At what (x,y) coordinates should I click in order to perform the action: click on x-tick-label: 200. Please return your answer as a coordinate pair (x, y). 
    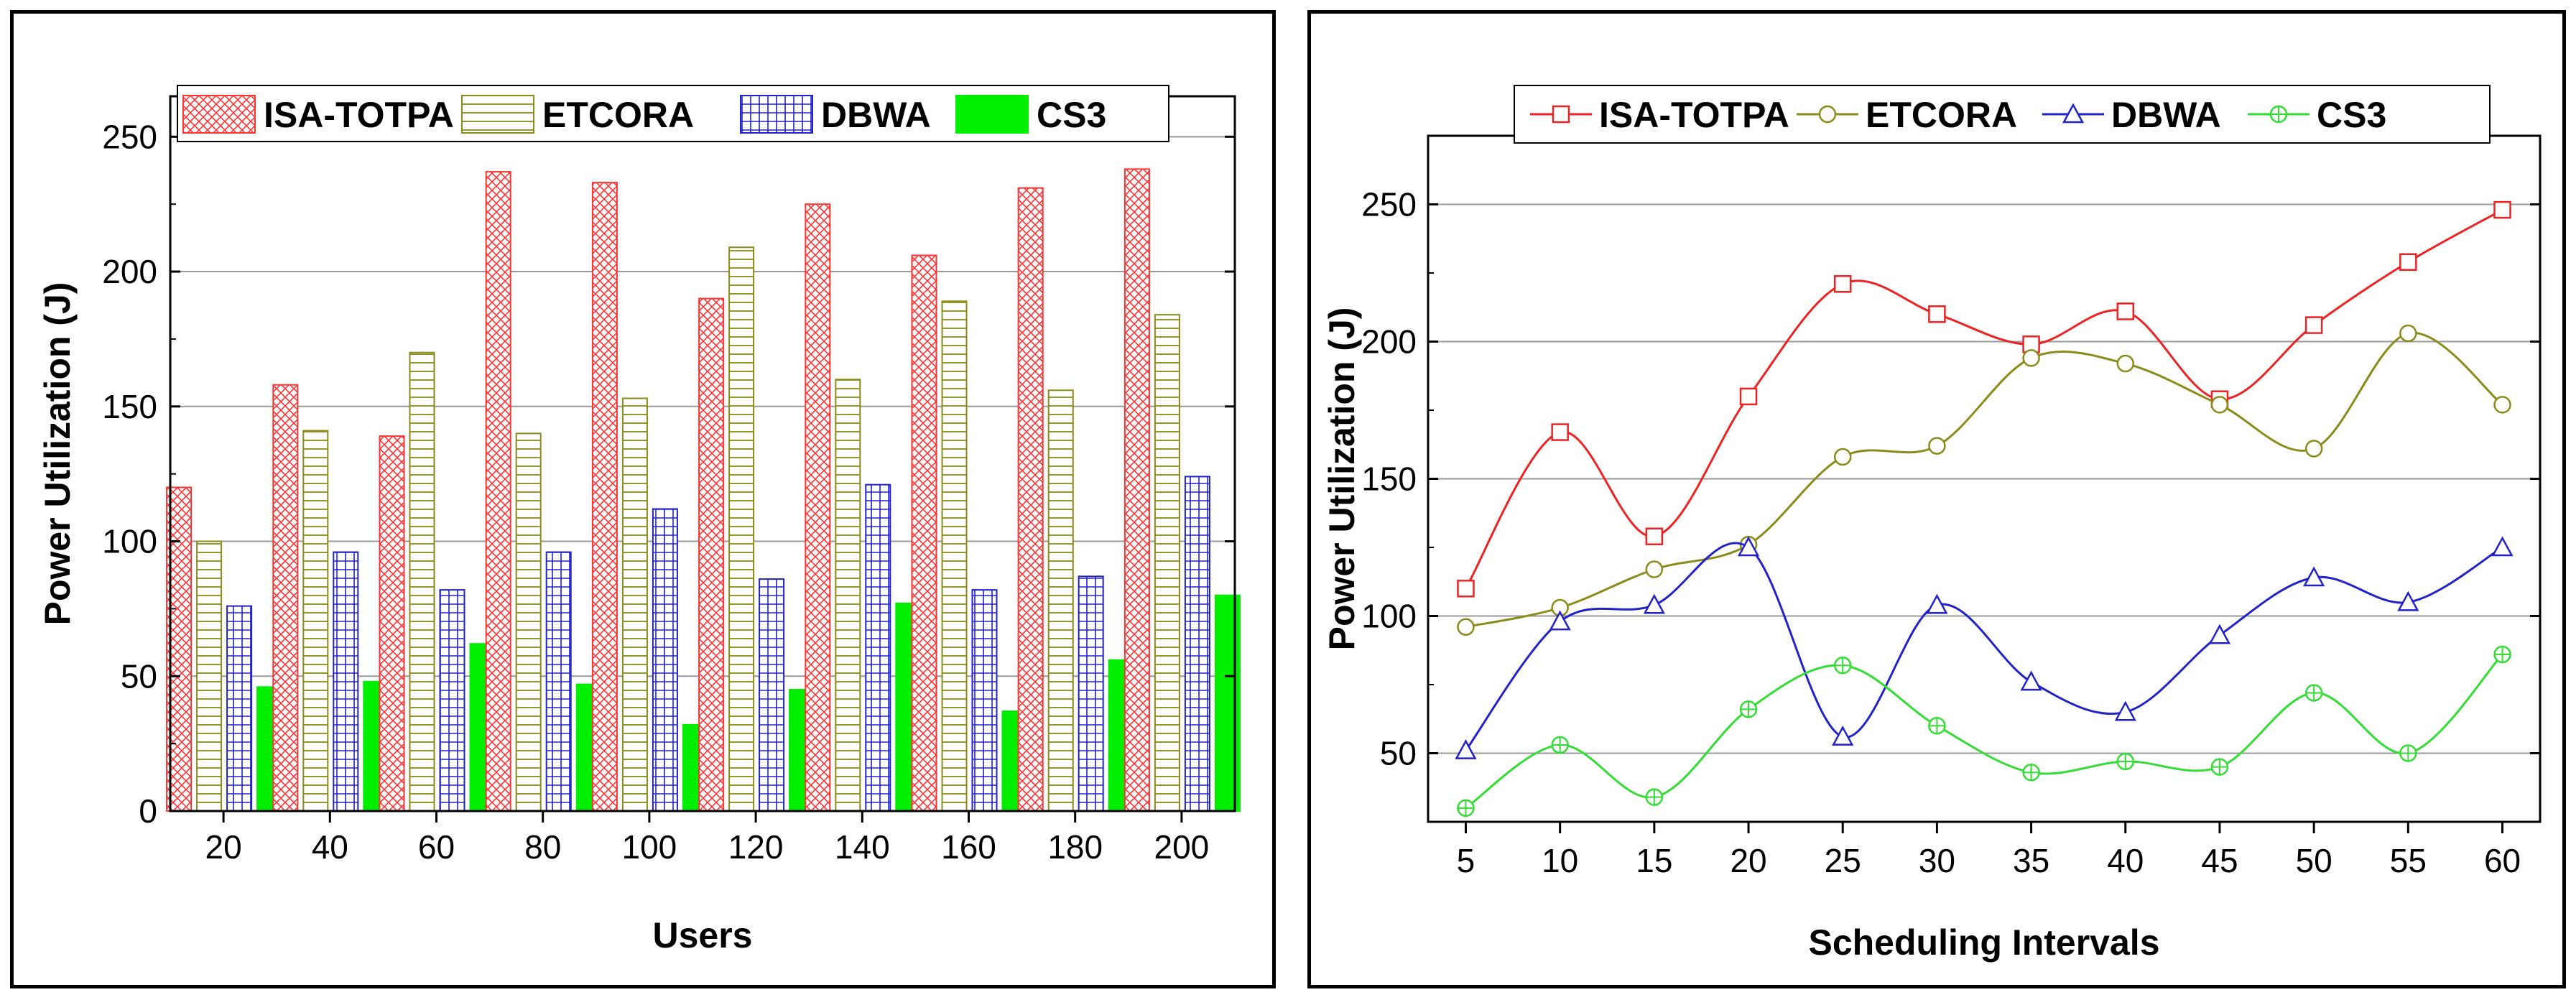
    Looking at the image, I should click on (1182, 847).